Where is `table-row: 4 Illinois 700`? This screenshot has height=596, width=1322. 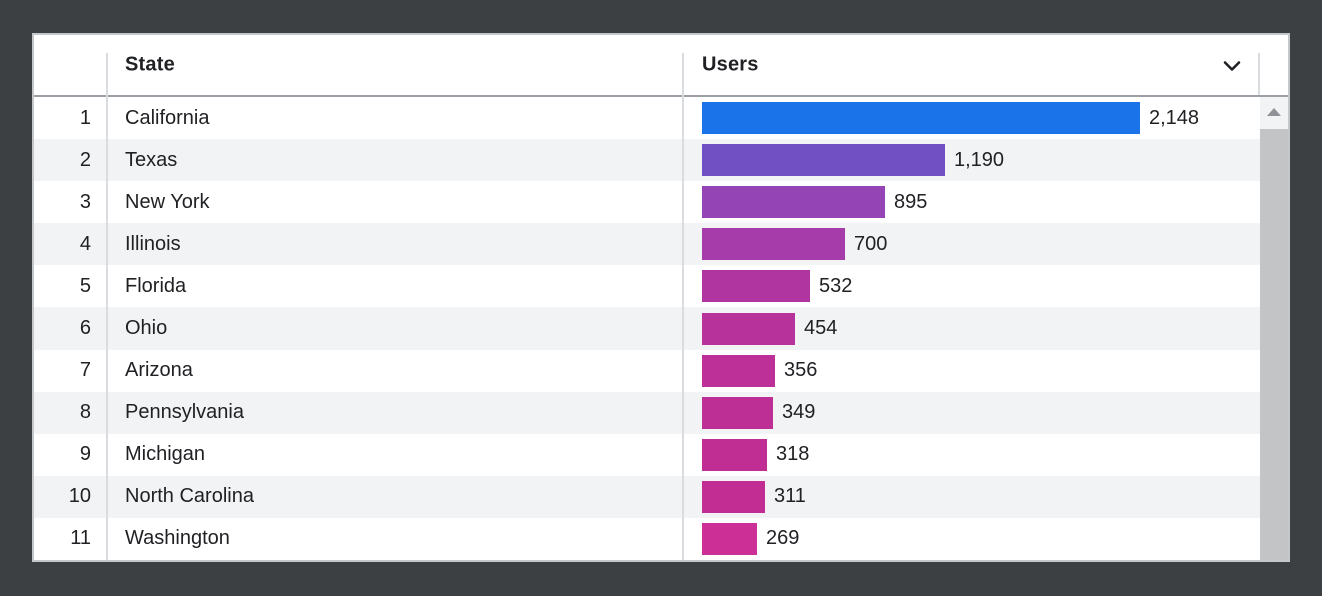 table-row: 4 Illinois 700 is located at coordinates (647, 244).